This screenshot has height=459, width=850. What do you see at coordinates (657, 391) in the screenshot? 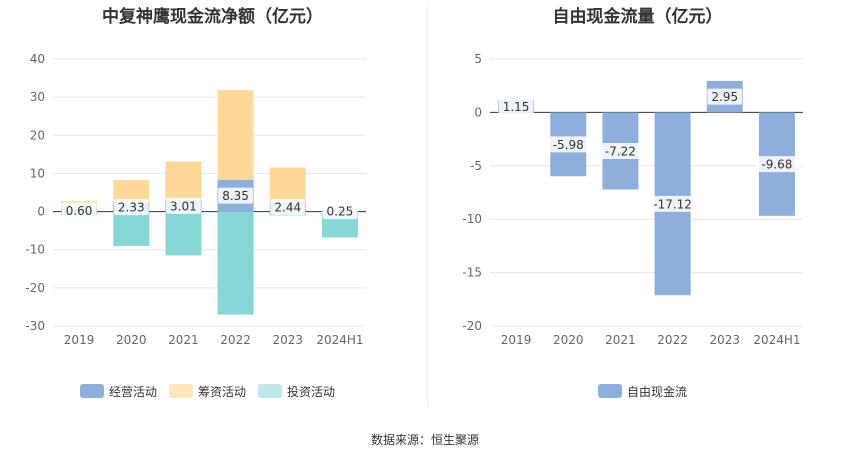
I see `legend-label-free-cash-flow: 自由现金流` at bounding box center [657, 391].